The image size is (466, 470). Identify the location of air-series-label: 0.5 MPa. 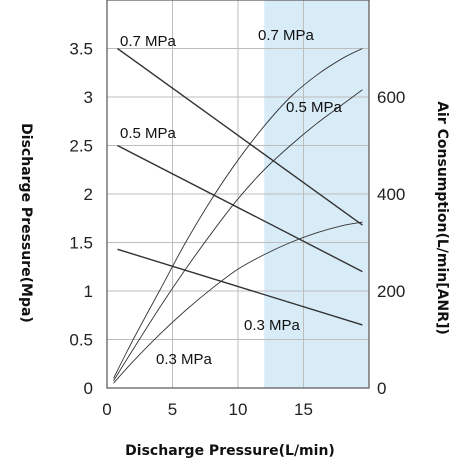
(314, 107).